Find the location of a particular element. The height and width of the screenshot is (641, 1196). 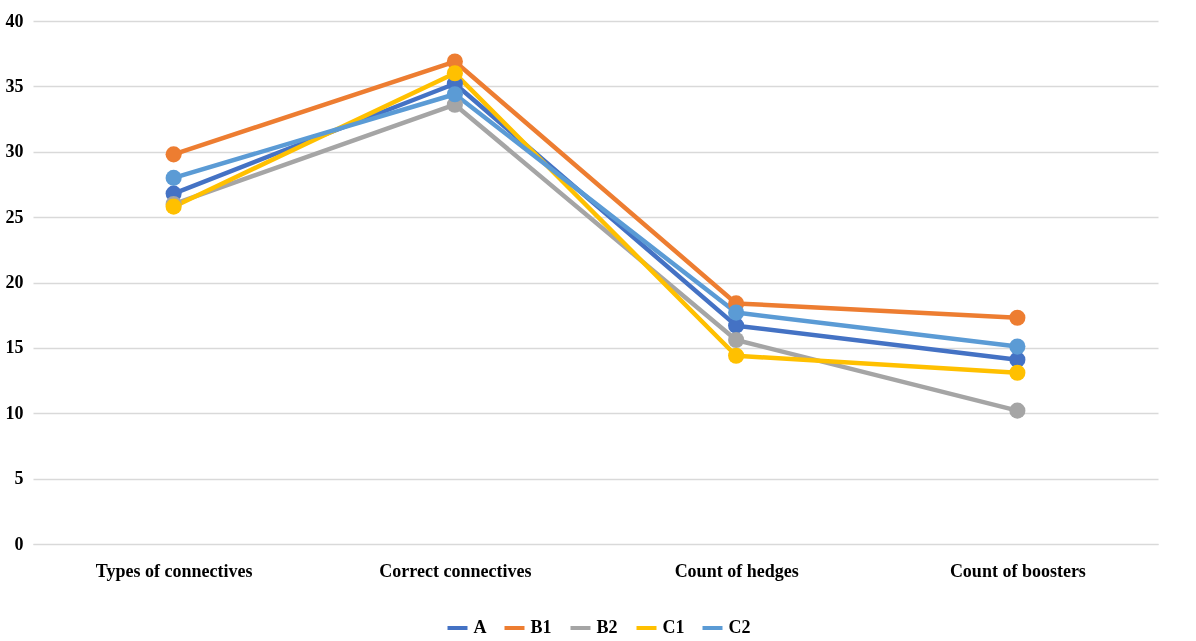

x-tick-label: Count of hedges is located at coordinates (736, 570).